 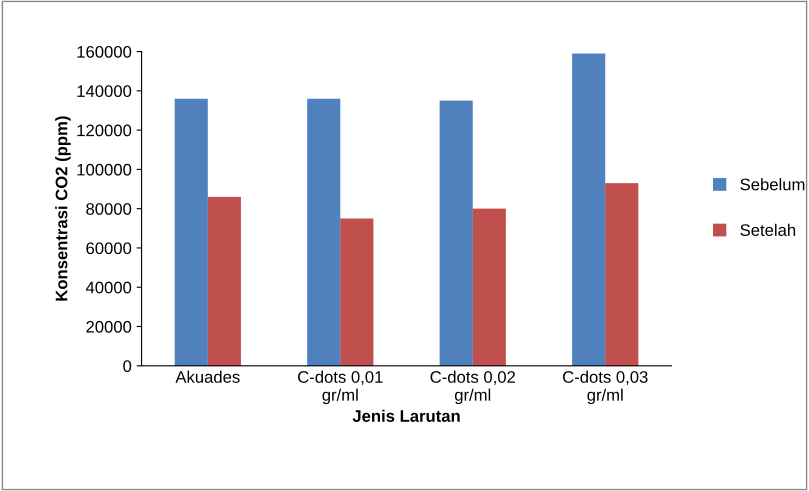 I want to click on y-axis-title: Konsentrasi CO2 (ppm), so click(x=63, y=208).